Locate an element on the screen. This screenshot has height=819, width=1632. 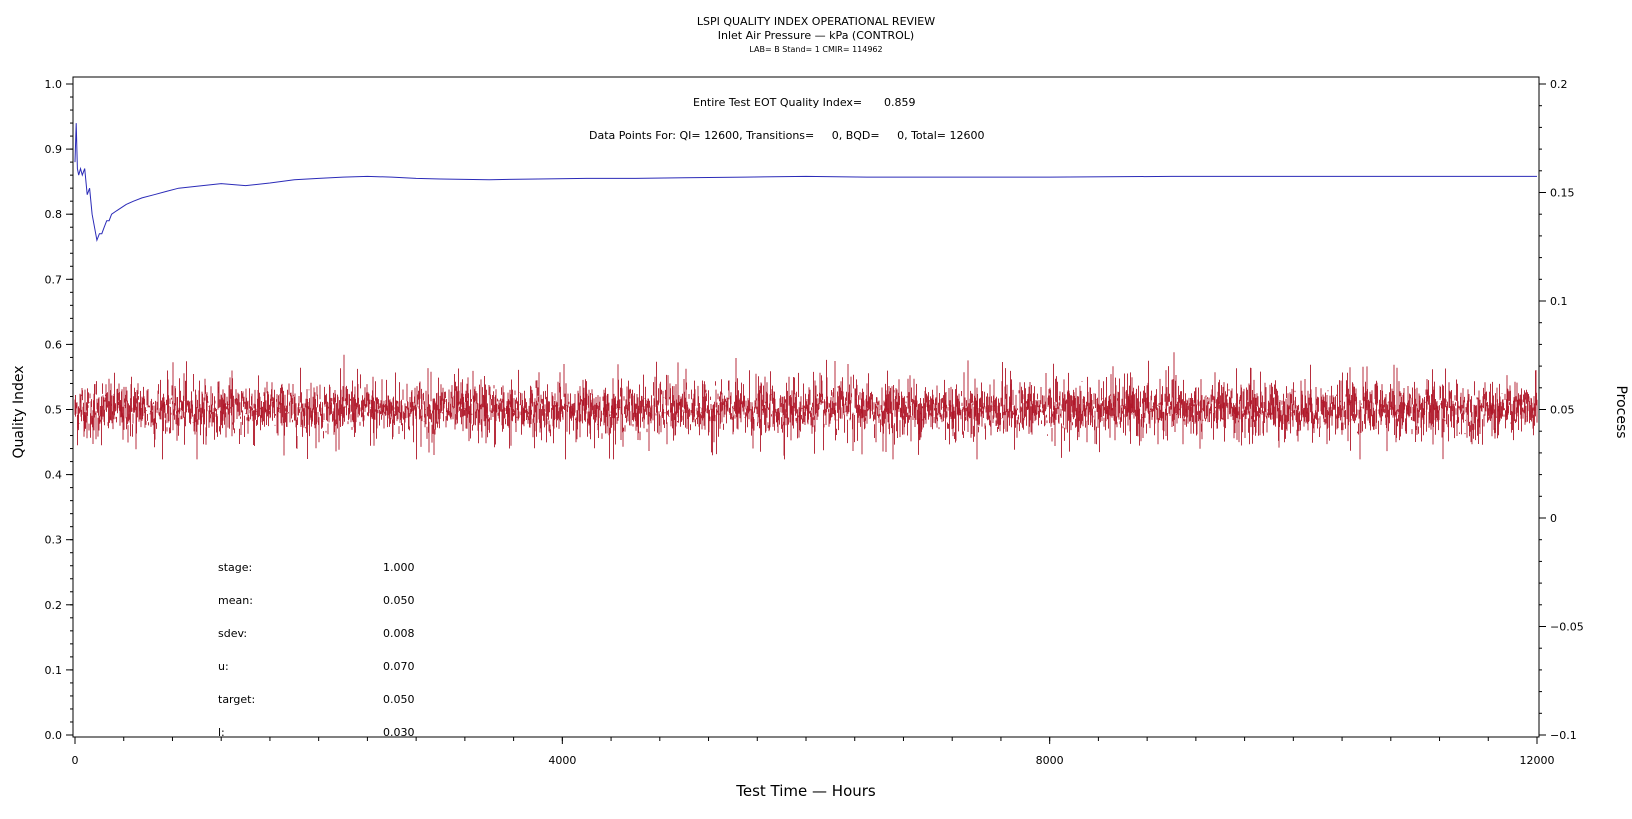
y2-tick-label: 0.05 is located at coordinates (1562, 410).